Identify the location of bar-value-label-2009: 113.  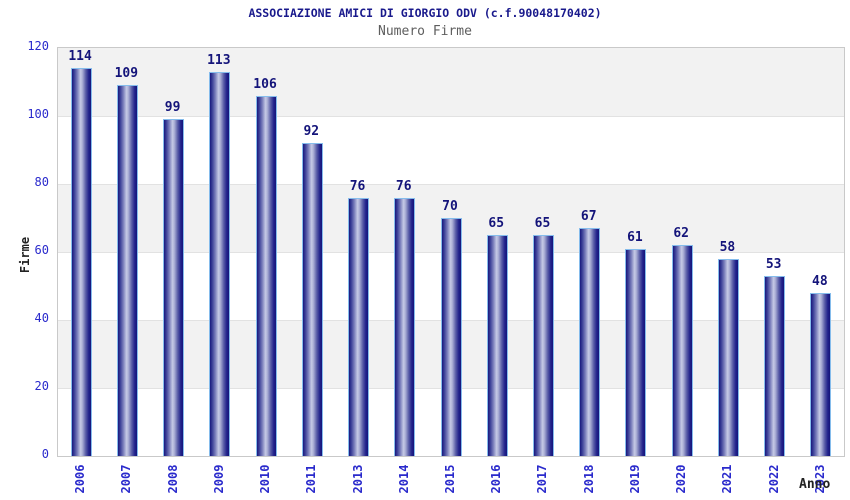
(219, 60).